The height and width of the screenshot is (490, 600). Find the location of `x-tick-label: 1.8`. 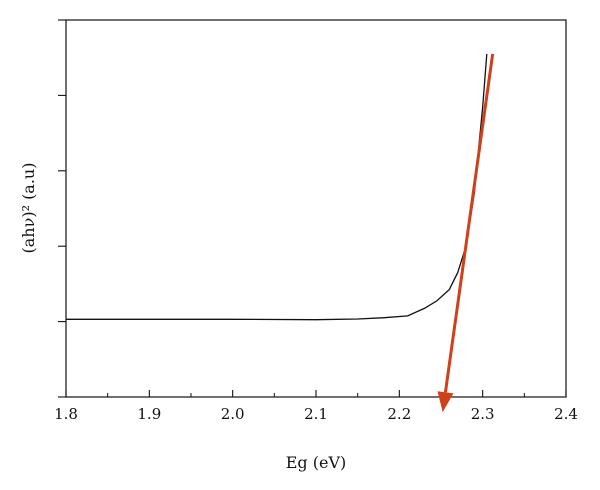

x-tick-label: 1.8 is located at coordinates (66, 414).